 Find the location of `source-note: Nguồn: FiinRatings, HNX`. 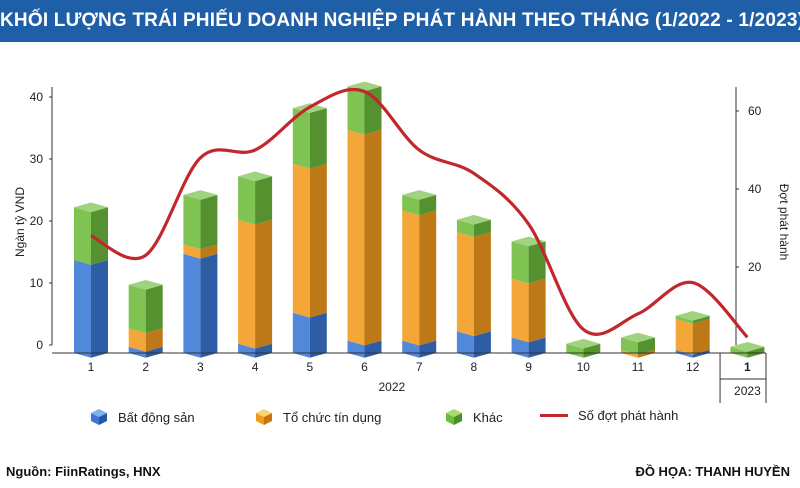

source-note: Nguồn: FiinRatings, HNX is located at coordinates (83, 471).